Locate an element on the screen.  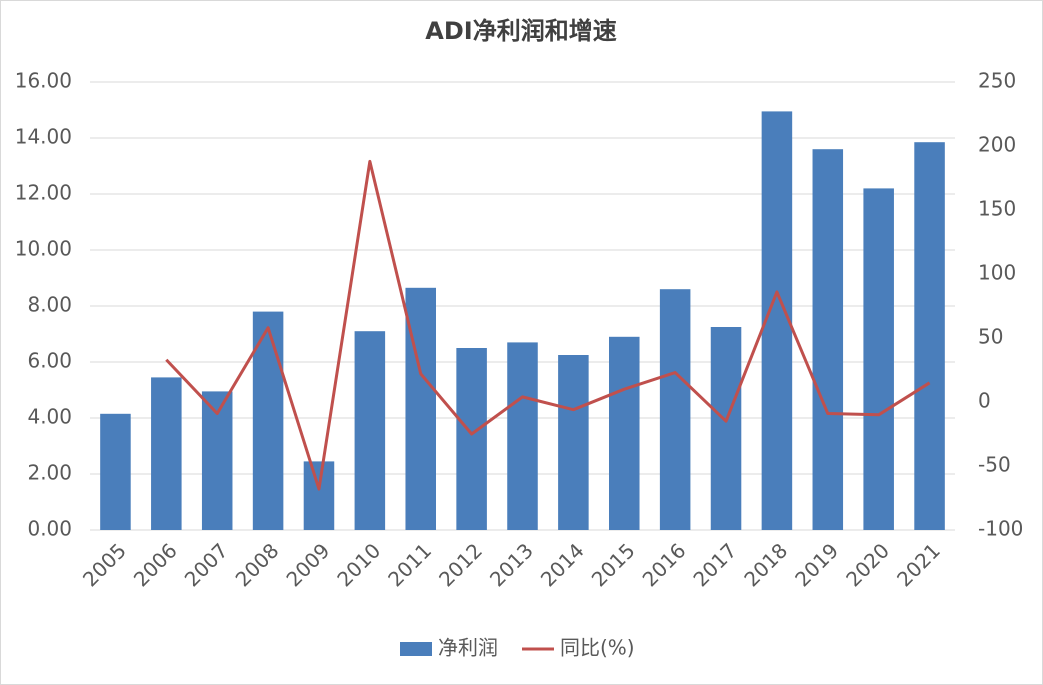
y-tick-label: 6.00 is located at coordinates (49, 361).